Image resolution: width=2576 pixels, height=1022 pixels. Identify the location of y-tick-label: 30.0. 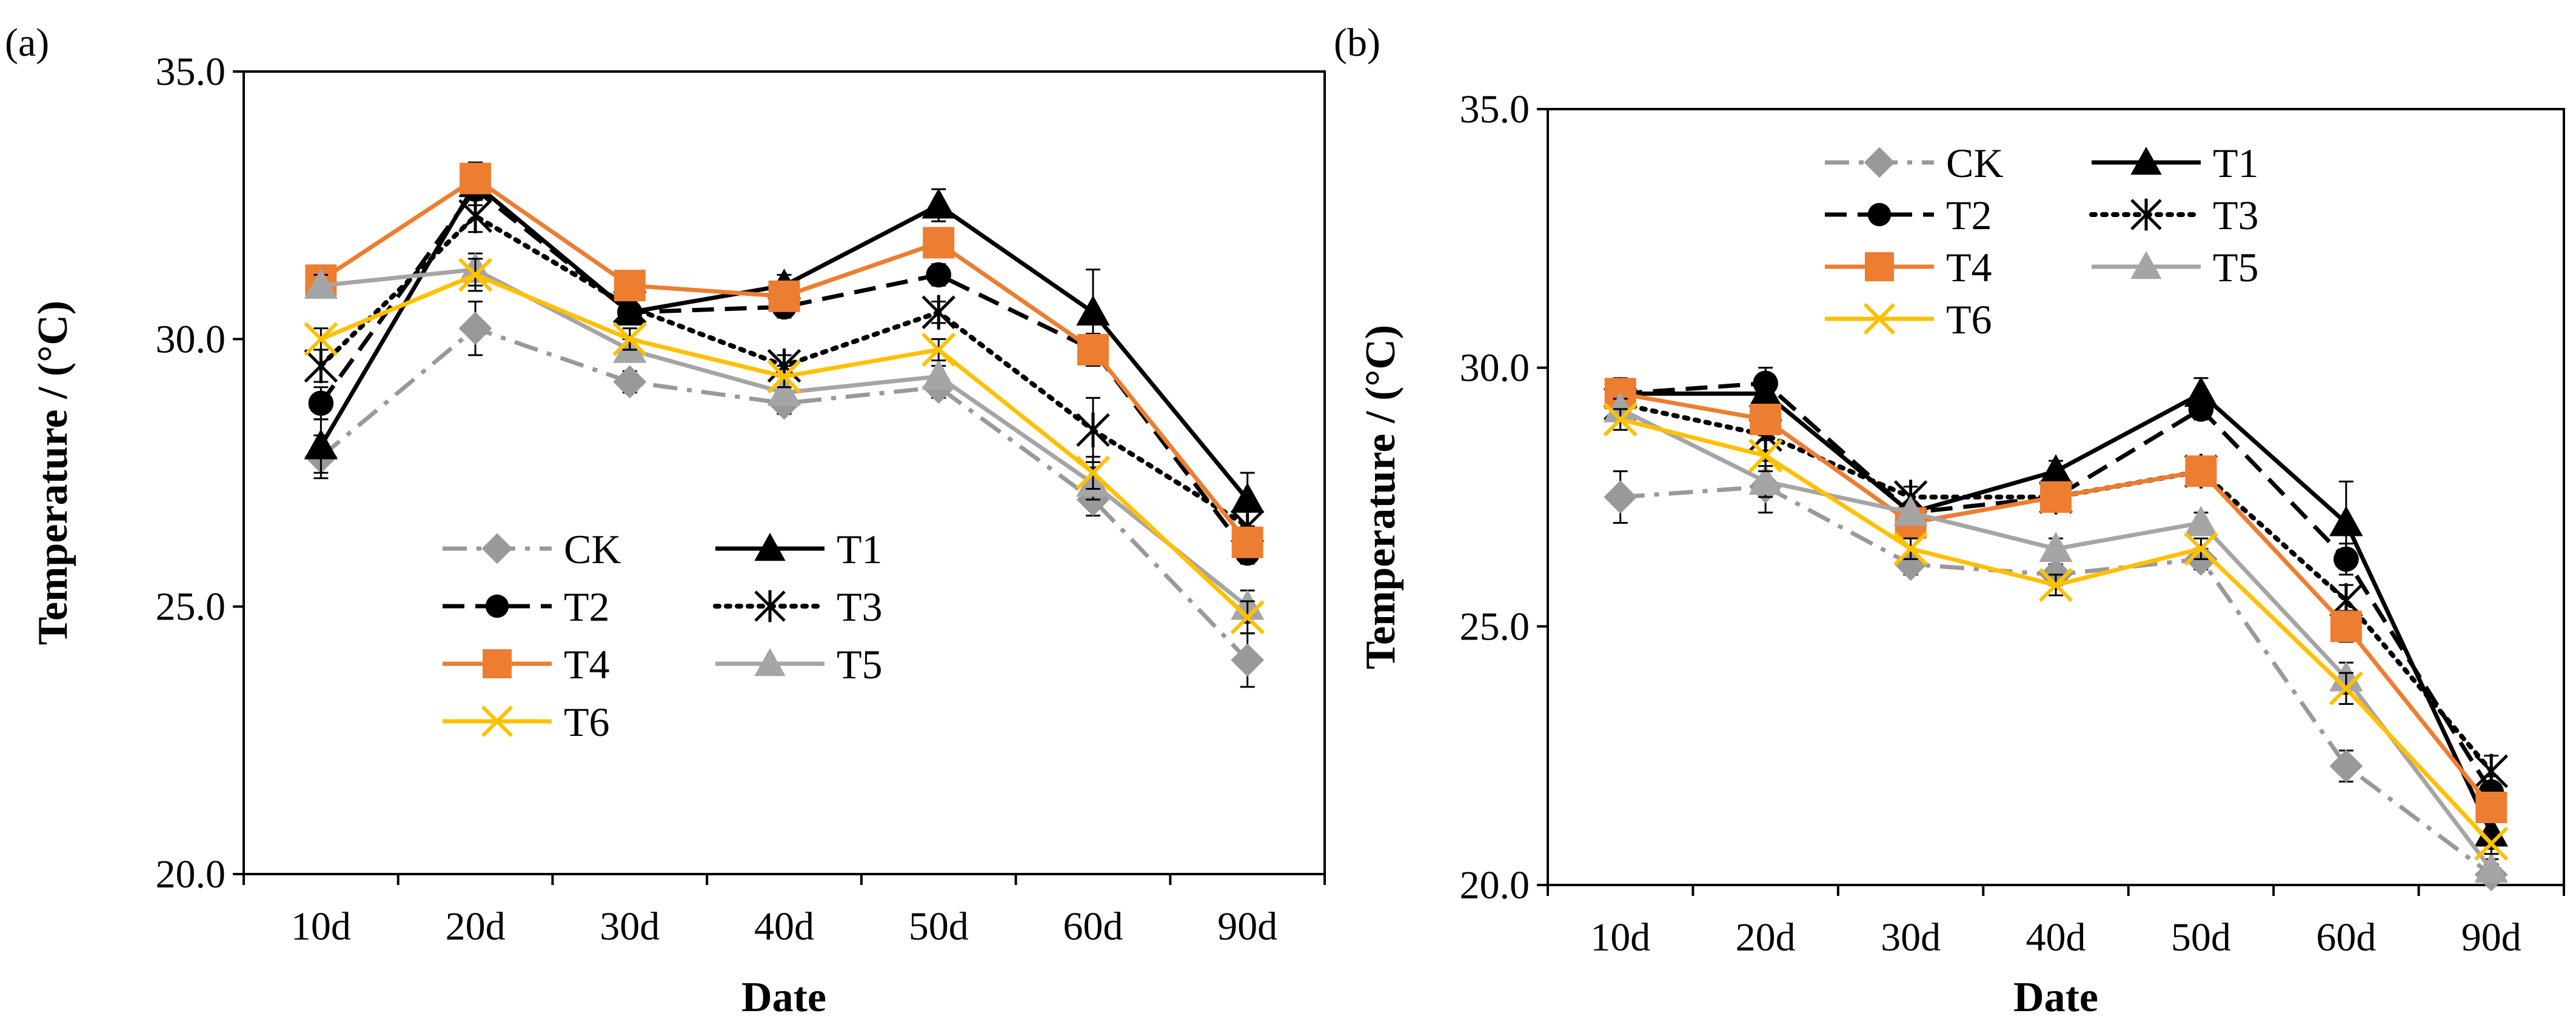
(191, 339).